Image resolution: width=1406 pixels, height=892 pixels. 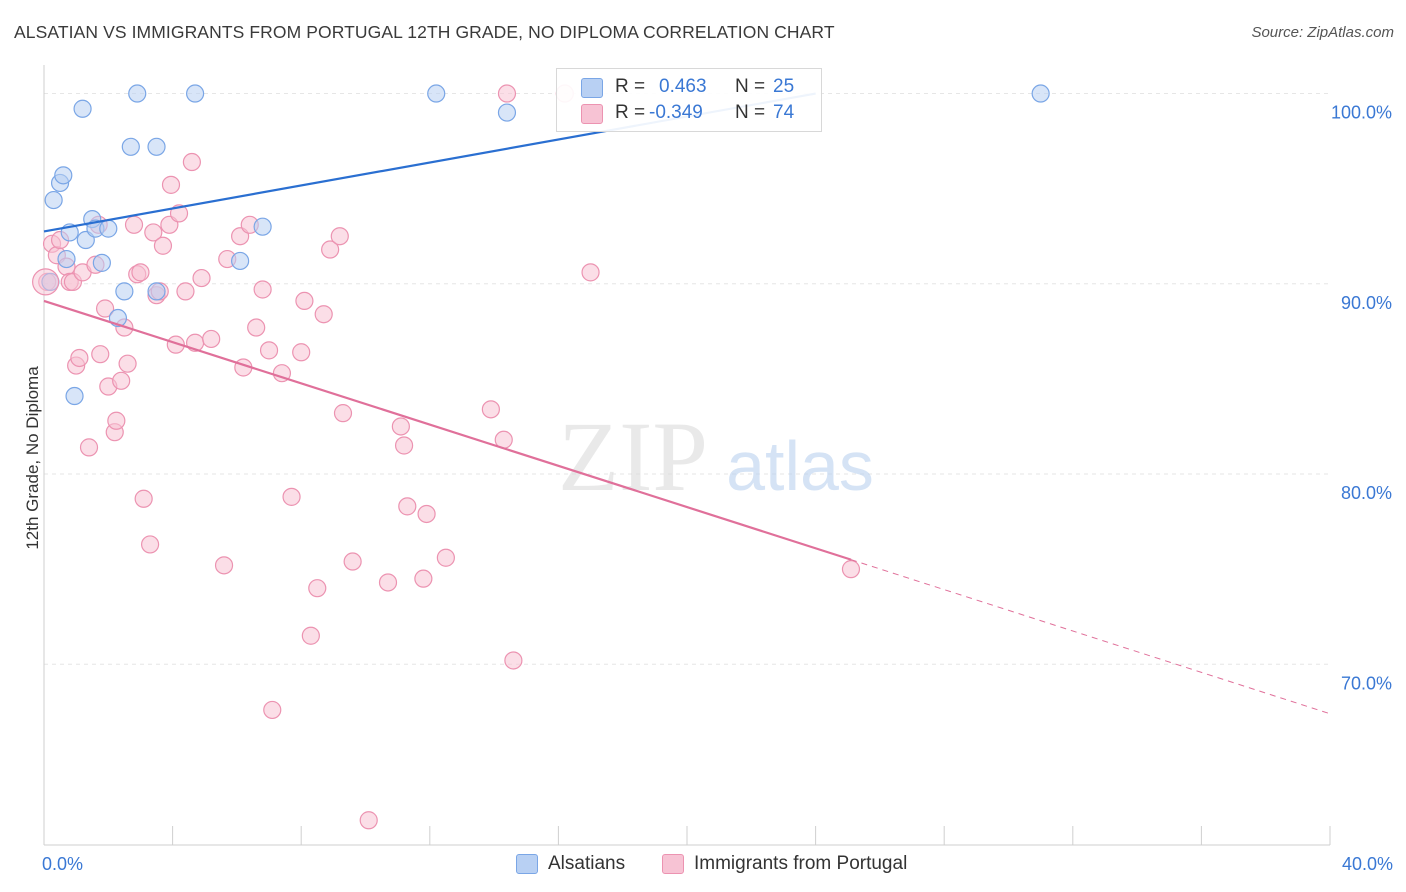 I want to click on legend-label-portugal: Immigrants from Portugal, so click(x=801, y=863).